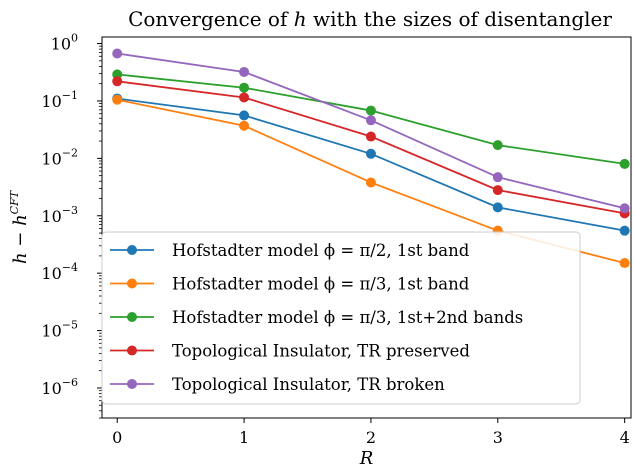 This screenshot has width=634, height=466. I want to click on y-tick-label-4: 10⁻⁴, so click(59, 272).